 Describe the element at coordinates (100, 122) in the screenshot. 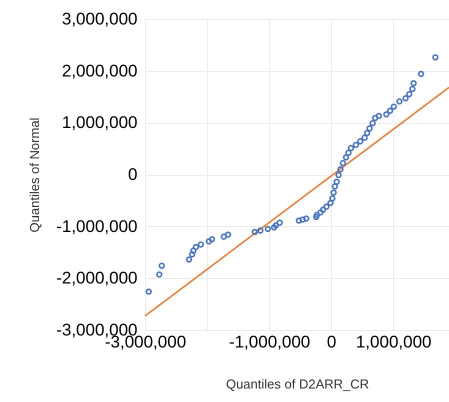

I see `y-tick-label: 1,000,000` at that location.